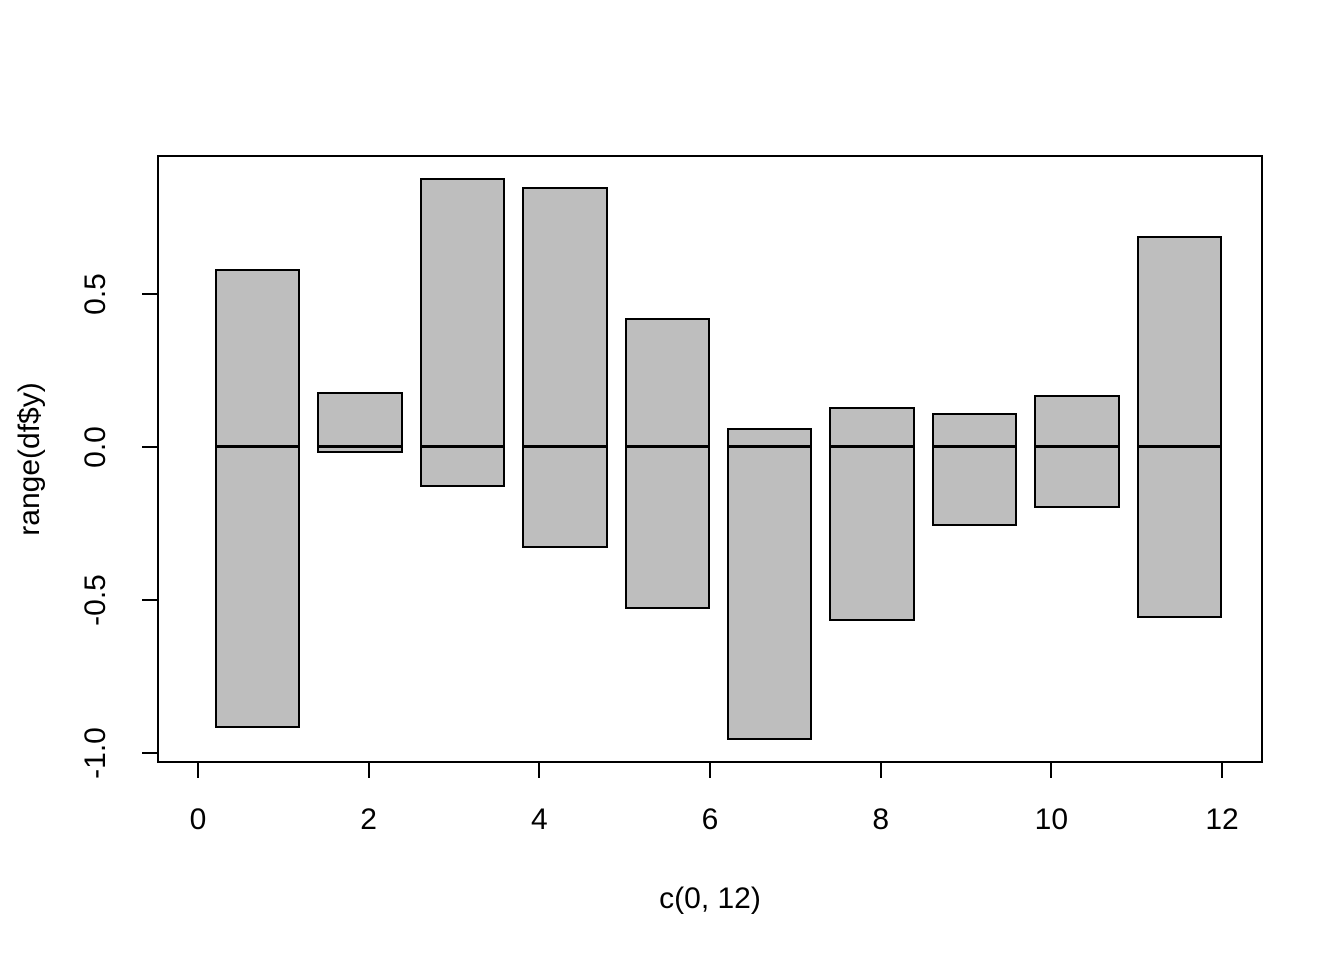 This screenshot has width=1344, height=960. I want to click on x-axis-tick-label: 10, so click(1051, 819).